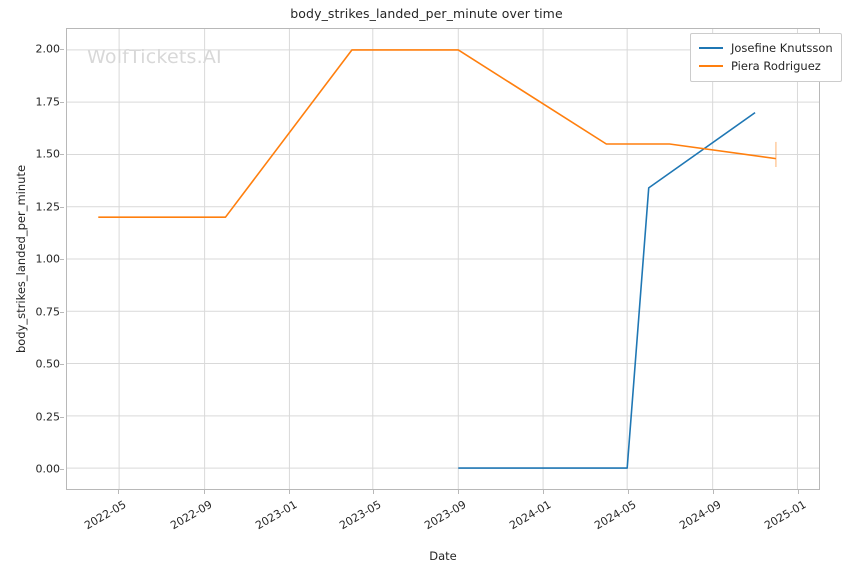 Image resolution: width=853 pixels, height=575 pixels. I want to click on y-tick-label: 0.00, so click(48, 469).